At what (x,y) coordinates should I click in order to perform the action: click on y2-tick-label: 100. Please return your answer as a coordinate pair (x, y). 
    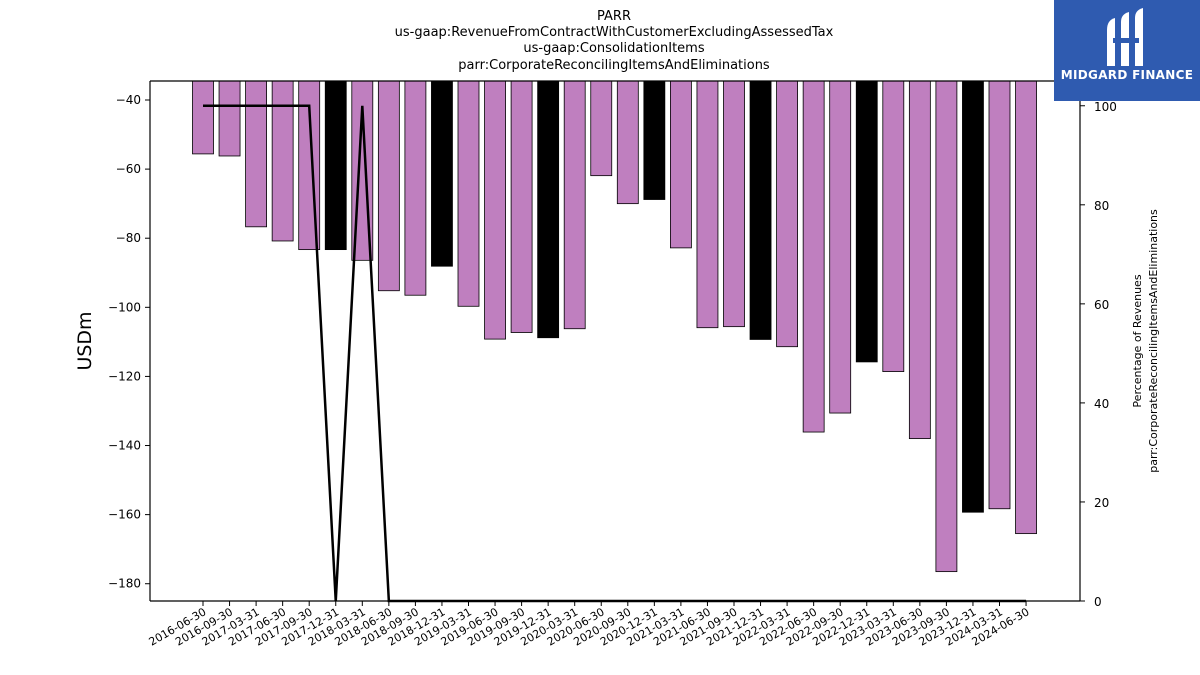
    Looking at the image, I should click on (1105, 107).